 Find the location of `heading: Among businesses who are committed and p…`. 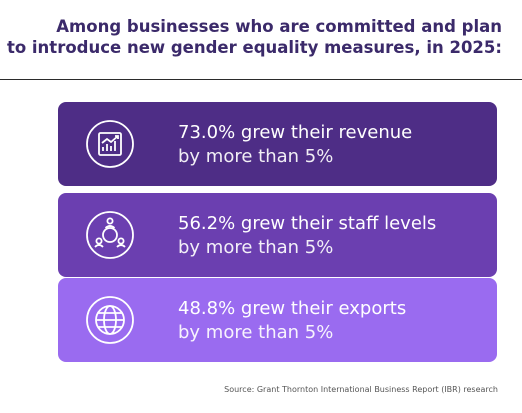

heading: Among businesses who are committed and p… is located at coordinates (251, 37).